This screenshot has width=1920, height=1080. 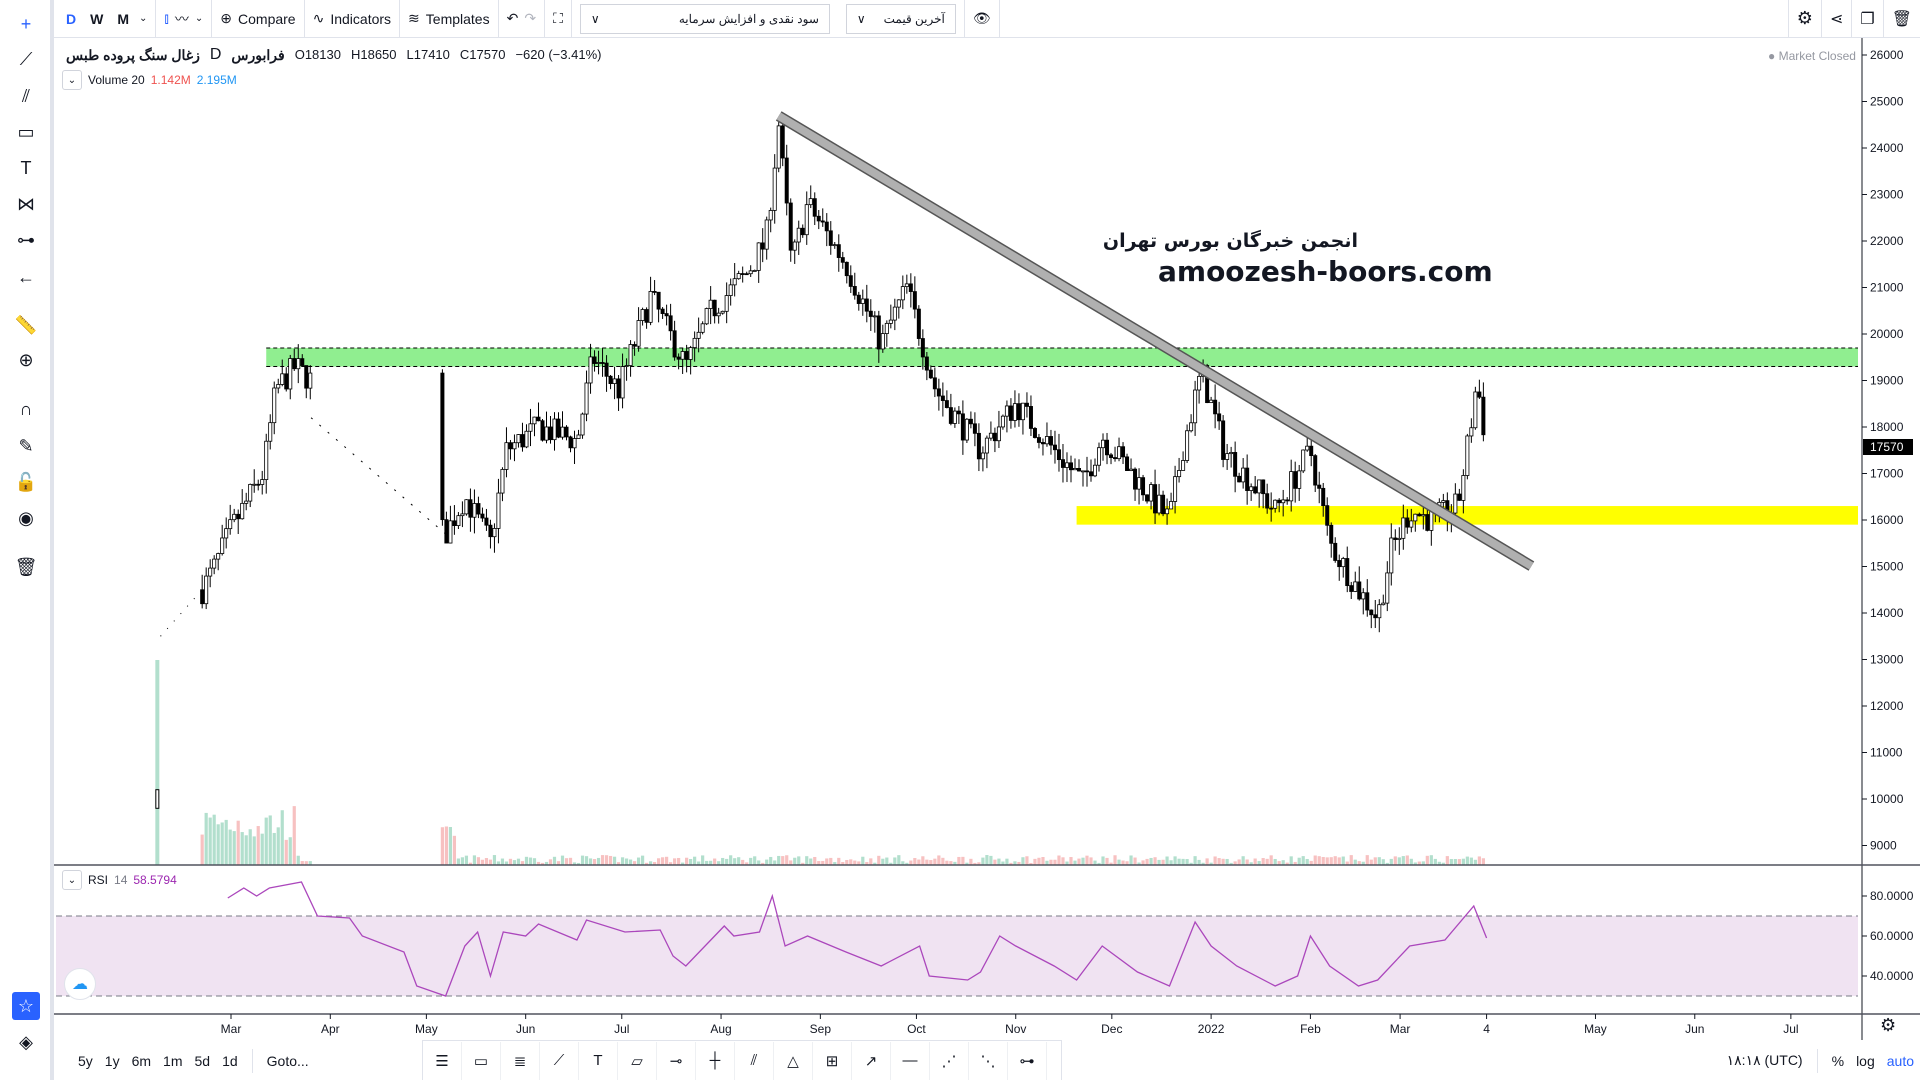 What do you see at coordinates (676, 1060) in the screenshot?
I see `horizontal-ray-icon: ⊸` at bounding box center [676, 1060].